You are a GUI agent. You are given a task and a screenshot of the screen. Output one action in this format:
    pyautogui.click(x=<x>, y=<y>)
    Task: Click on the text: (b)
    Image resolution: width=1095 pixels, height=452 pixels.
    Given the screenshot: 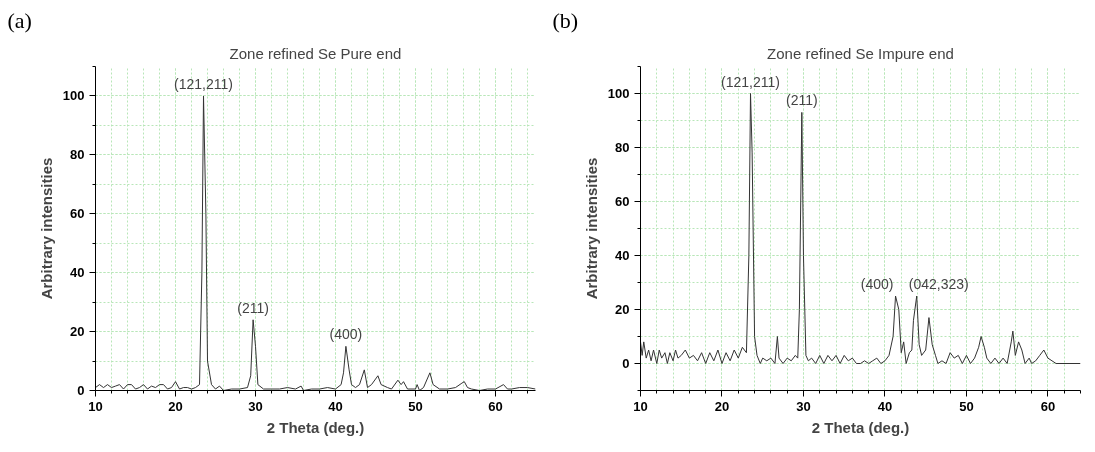 What is the action you would take?
    pyautogui.click(x=565, y=20)
    